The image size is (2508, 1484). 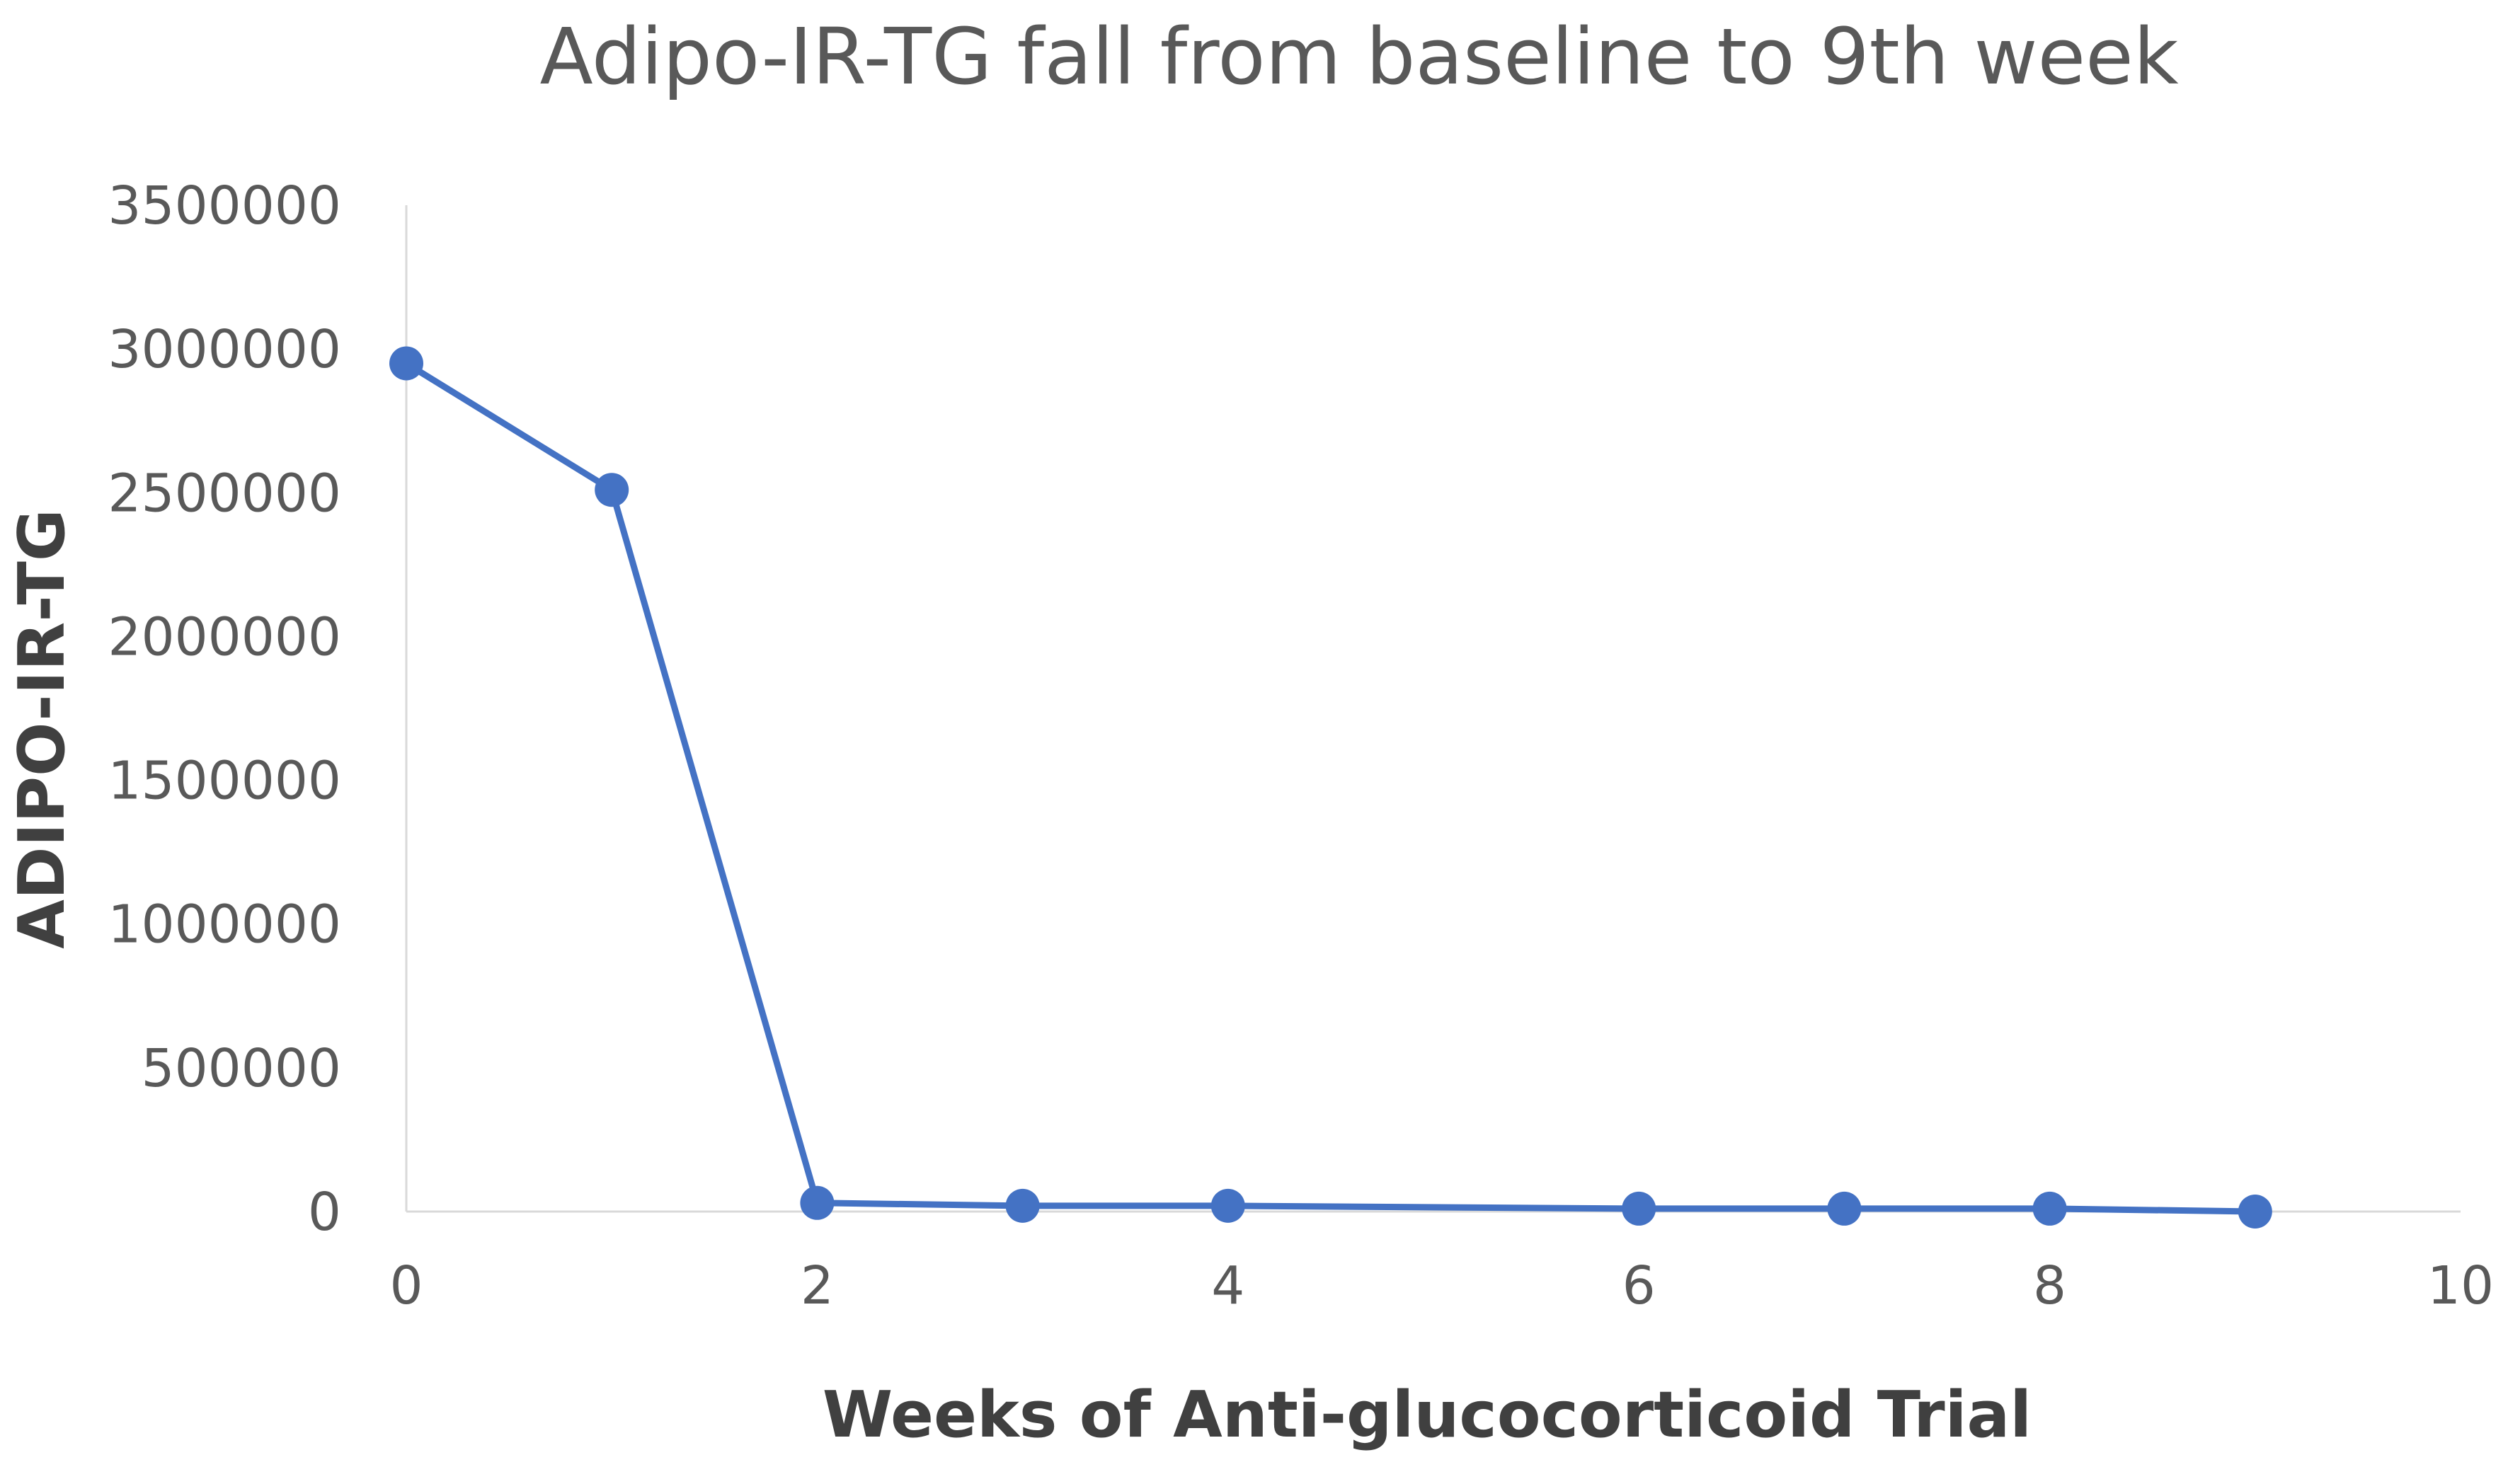 I want to click on y-tick-label: 1000000, so click(x=224, y=925).